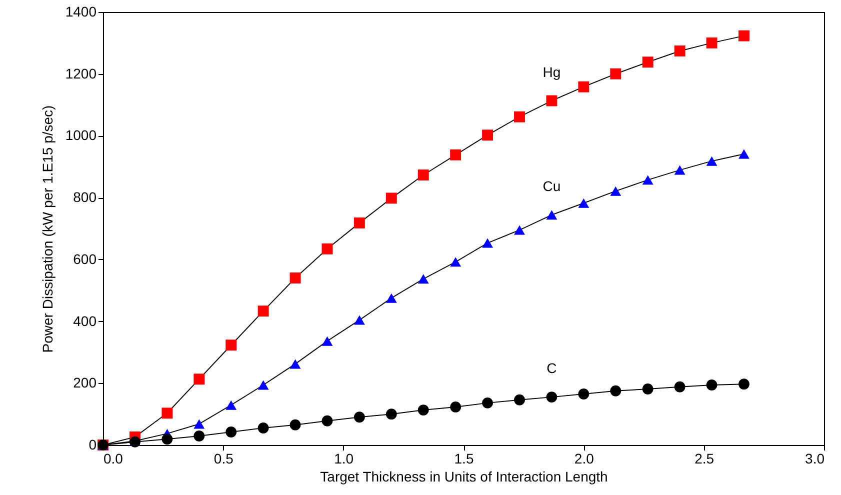  Describe the element at coordinates (551, 368) in the screenshot. I see `series-label: C` at that location.